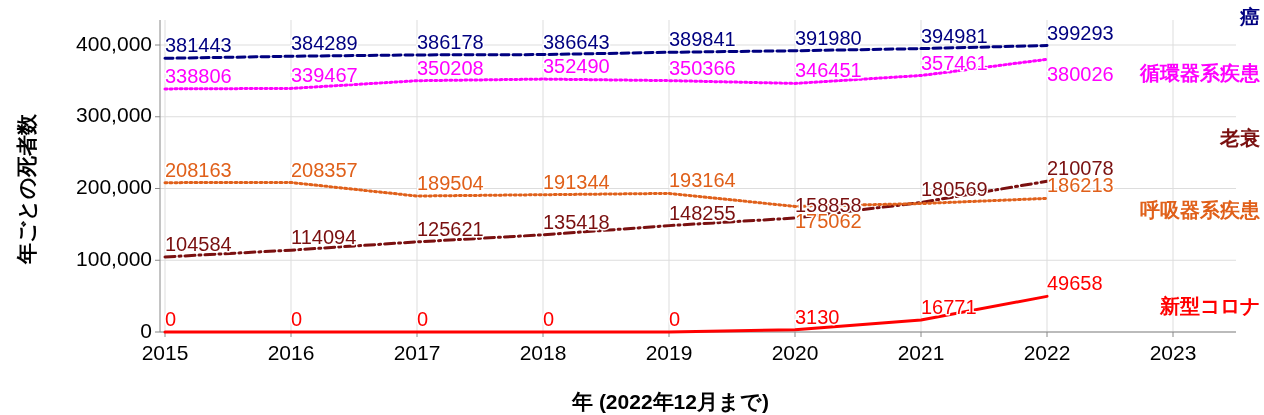  Describe the element at coordinates (702, 212) in the screenshot. I see `data-label: 148255` at that location.